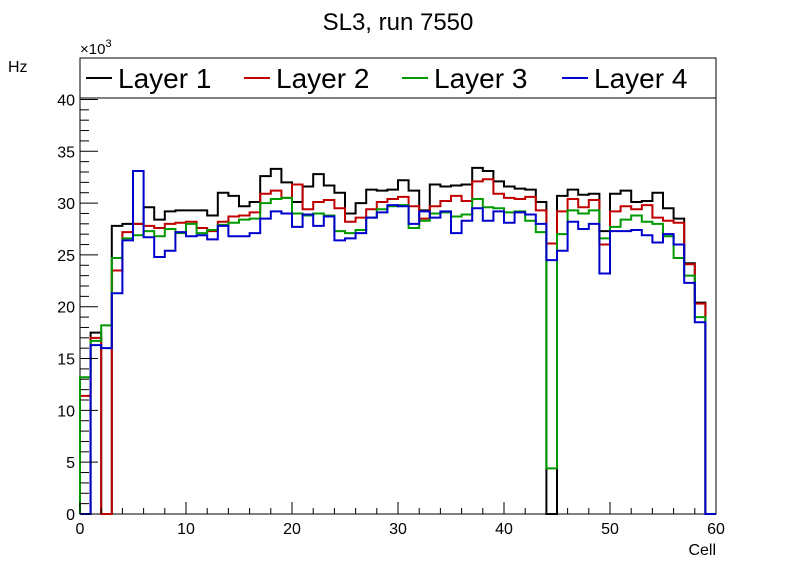 Image resolution: width=796 pixels, height=572 pixels. I want to click on legend: Layer 1 Layer 2 Layer 3 Layer 4, so click(398, 78).